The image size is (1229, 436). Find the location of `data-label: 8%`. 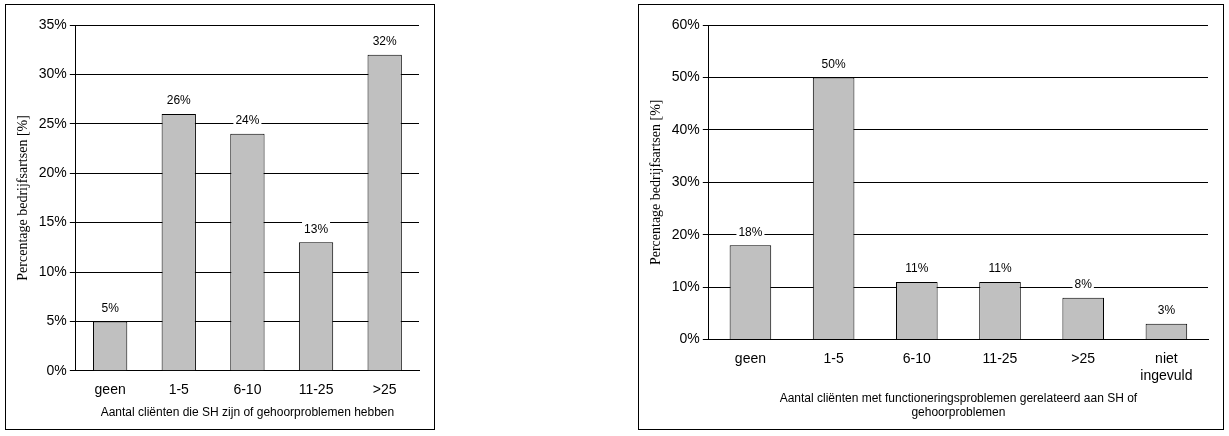

data-label: 8% is located at coordinates (1083, 283).